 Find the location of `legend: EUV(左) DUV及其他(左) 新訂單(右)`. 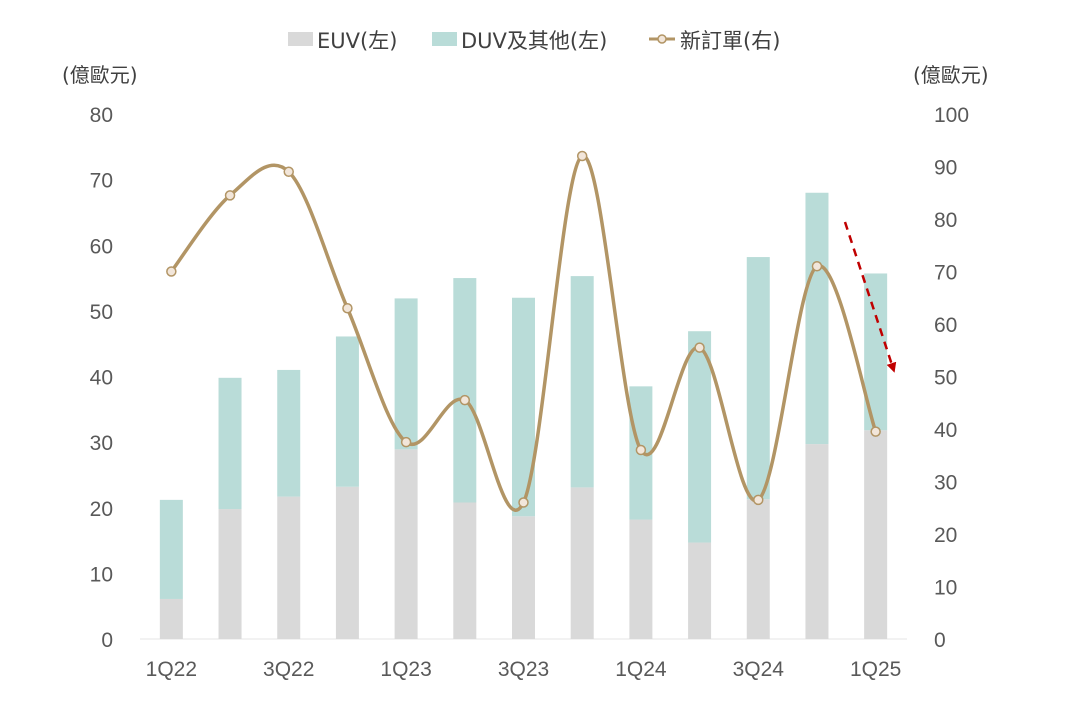

legend: EUV(左) DUV及其他(左) 新訂單(右) is located at coordinates (534, 41).